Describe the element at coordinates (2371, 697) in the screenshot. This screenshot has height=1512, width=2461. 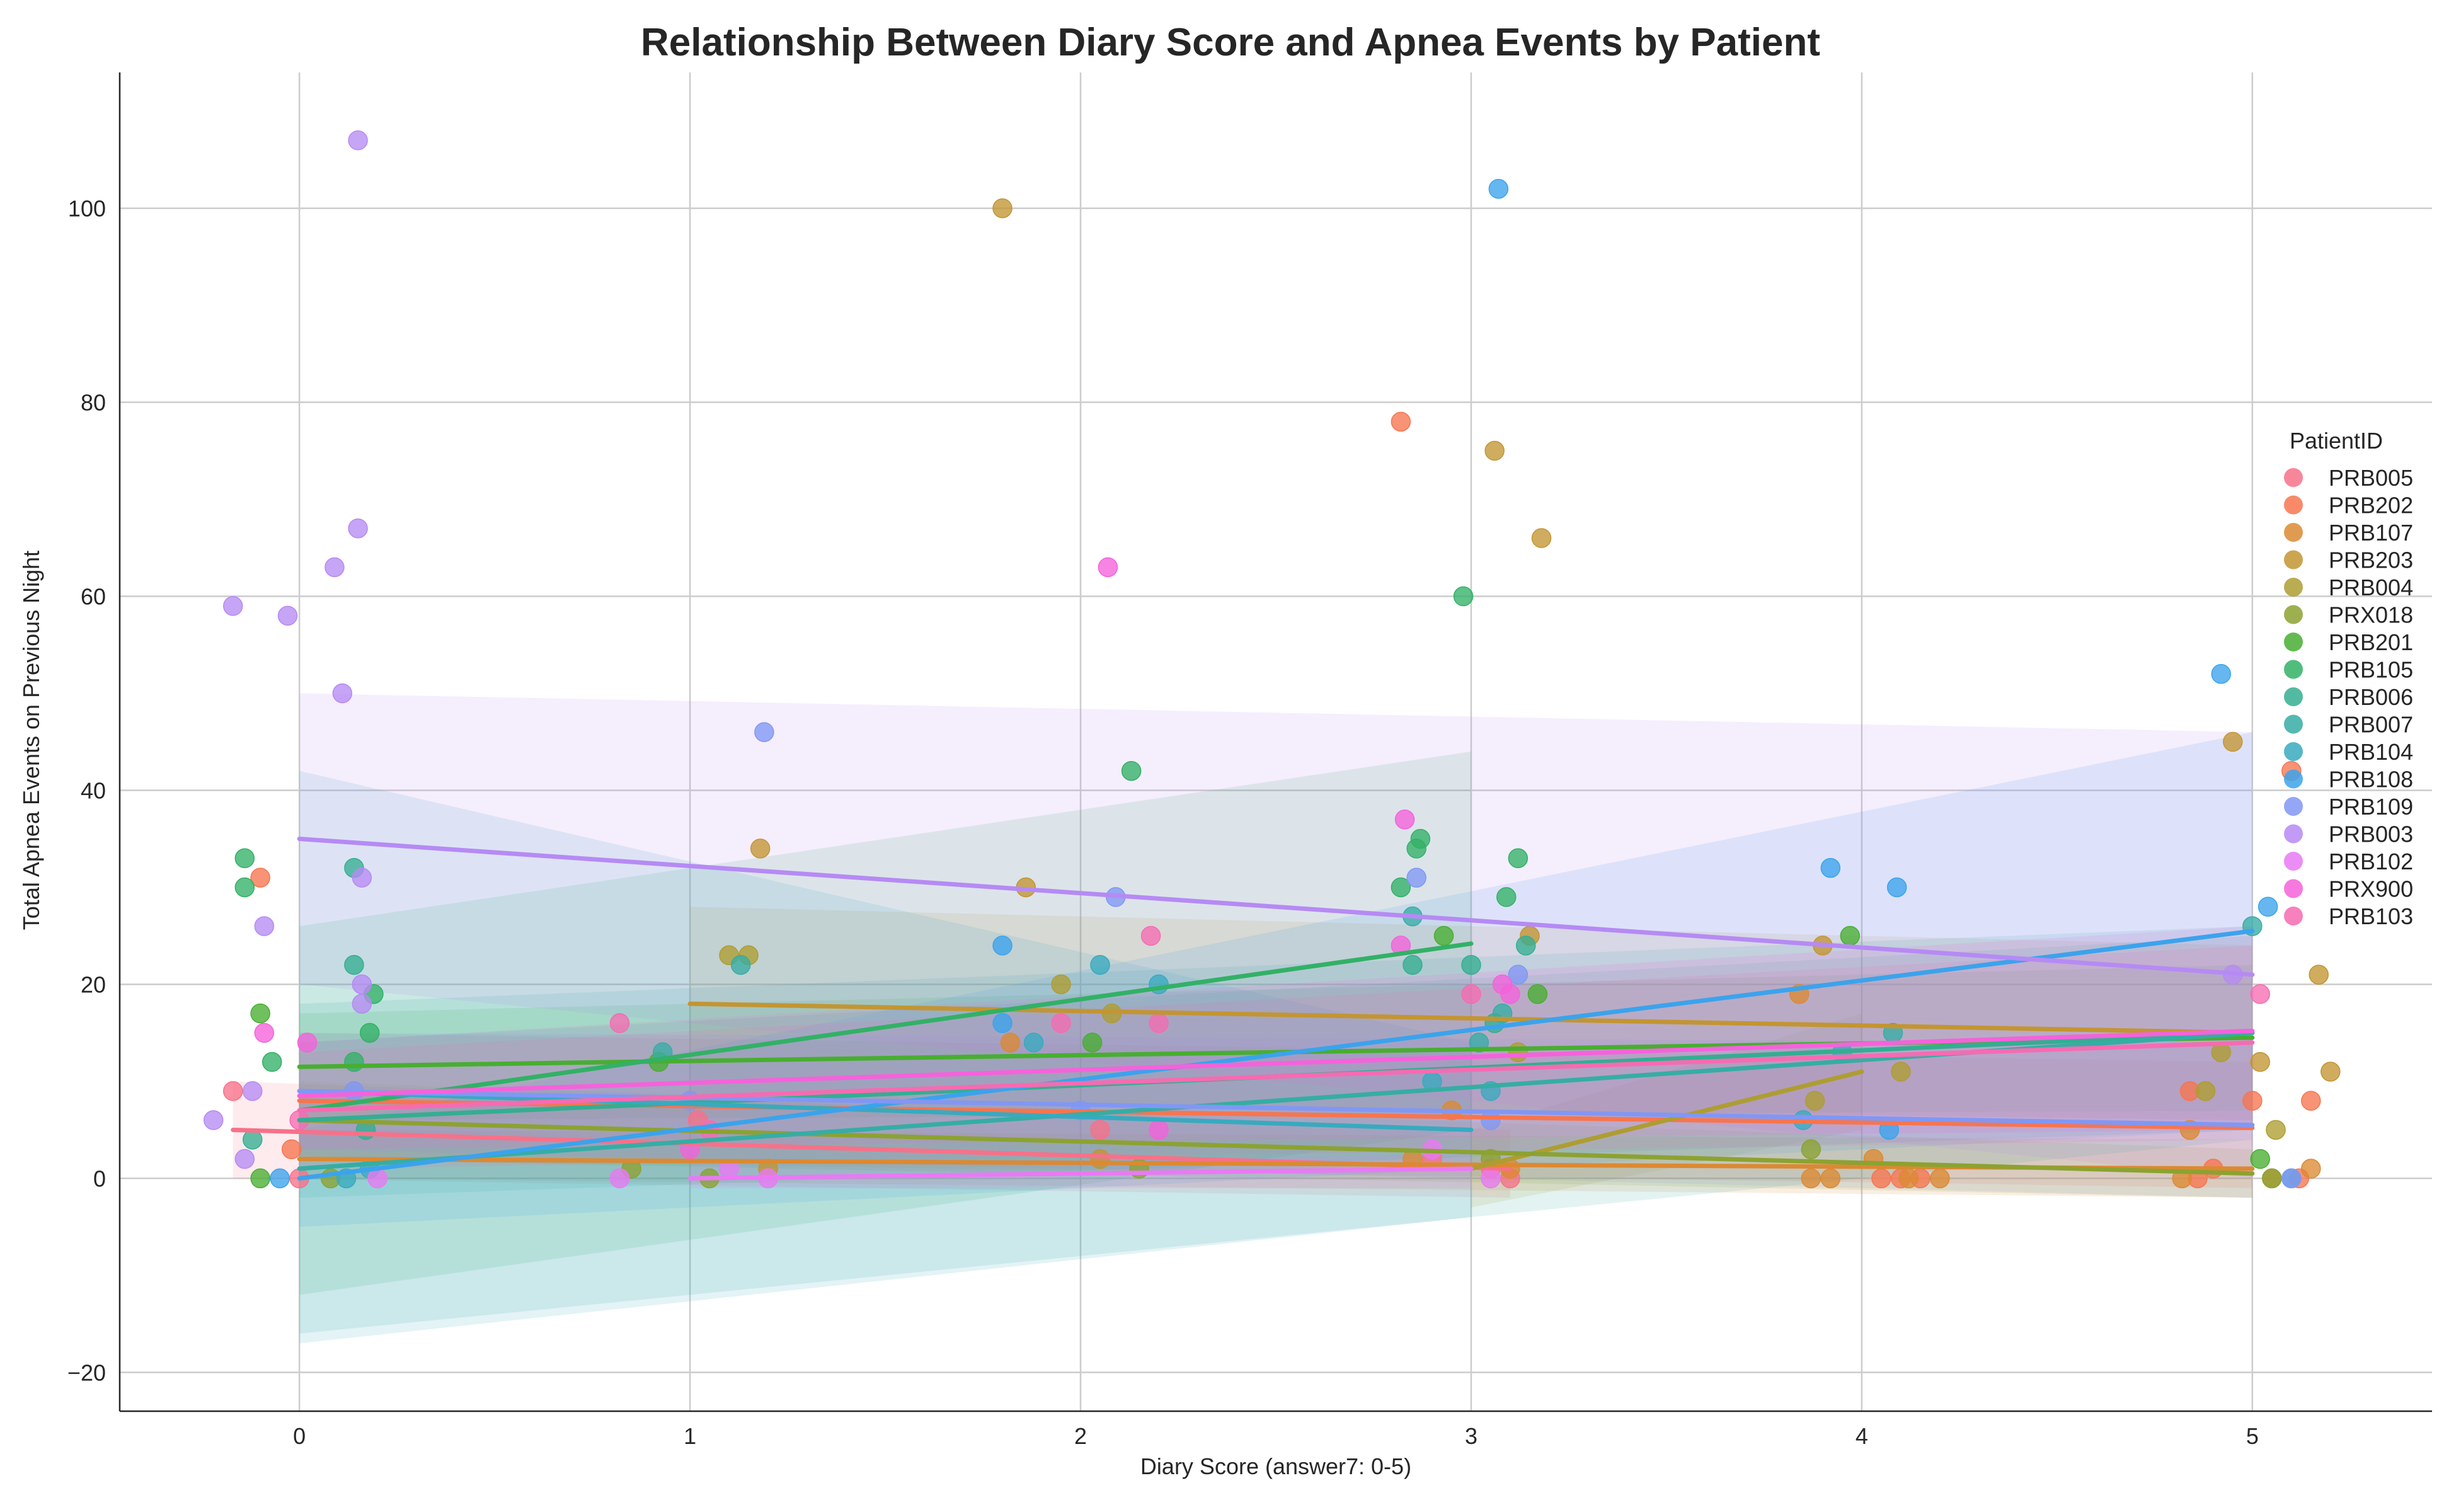
I see `legend-label: PRB006` at that location.